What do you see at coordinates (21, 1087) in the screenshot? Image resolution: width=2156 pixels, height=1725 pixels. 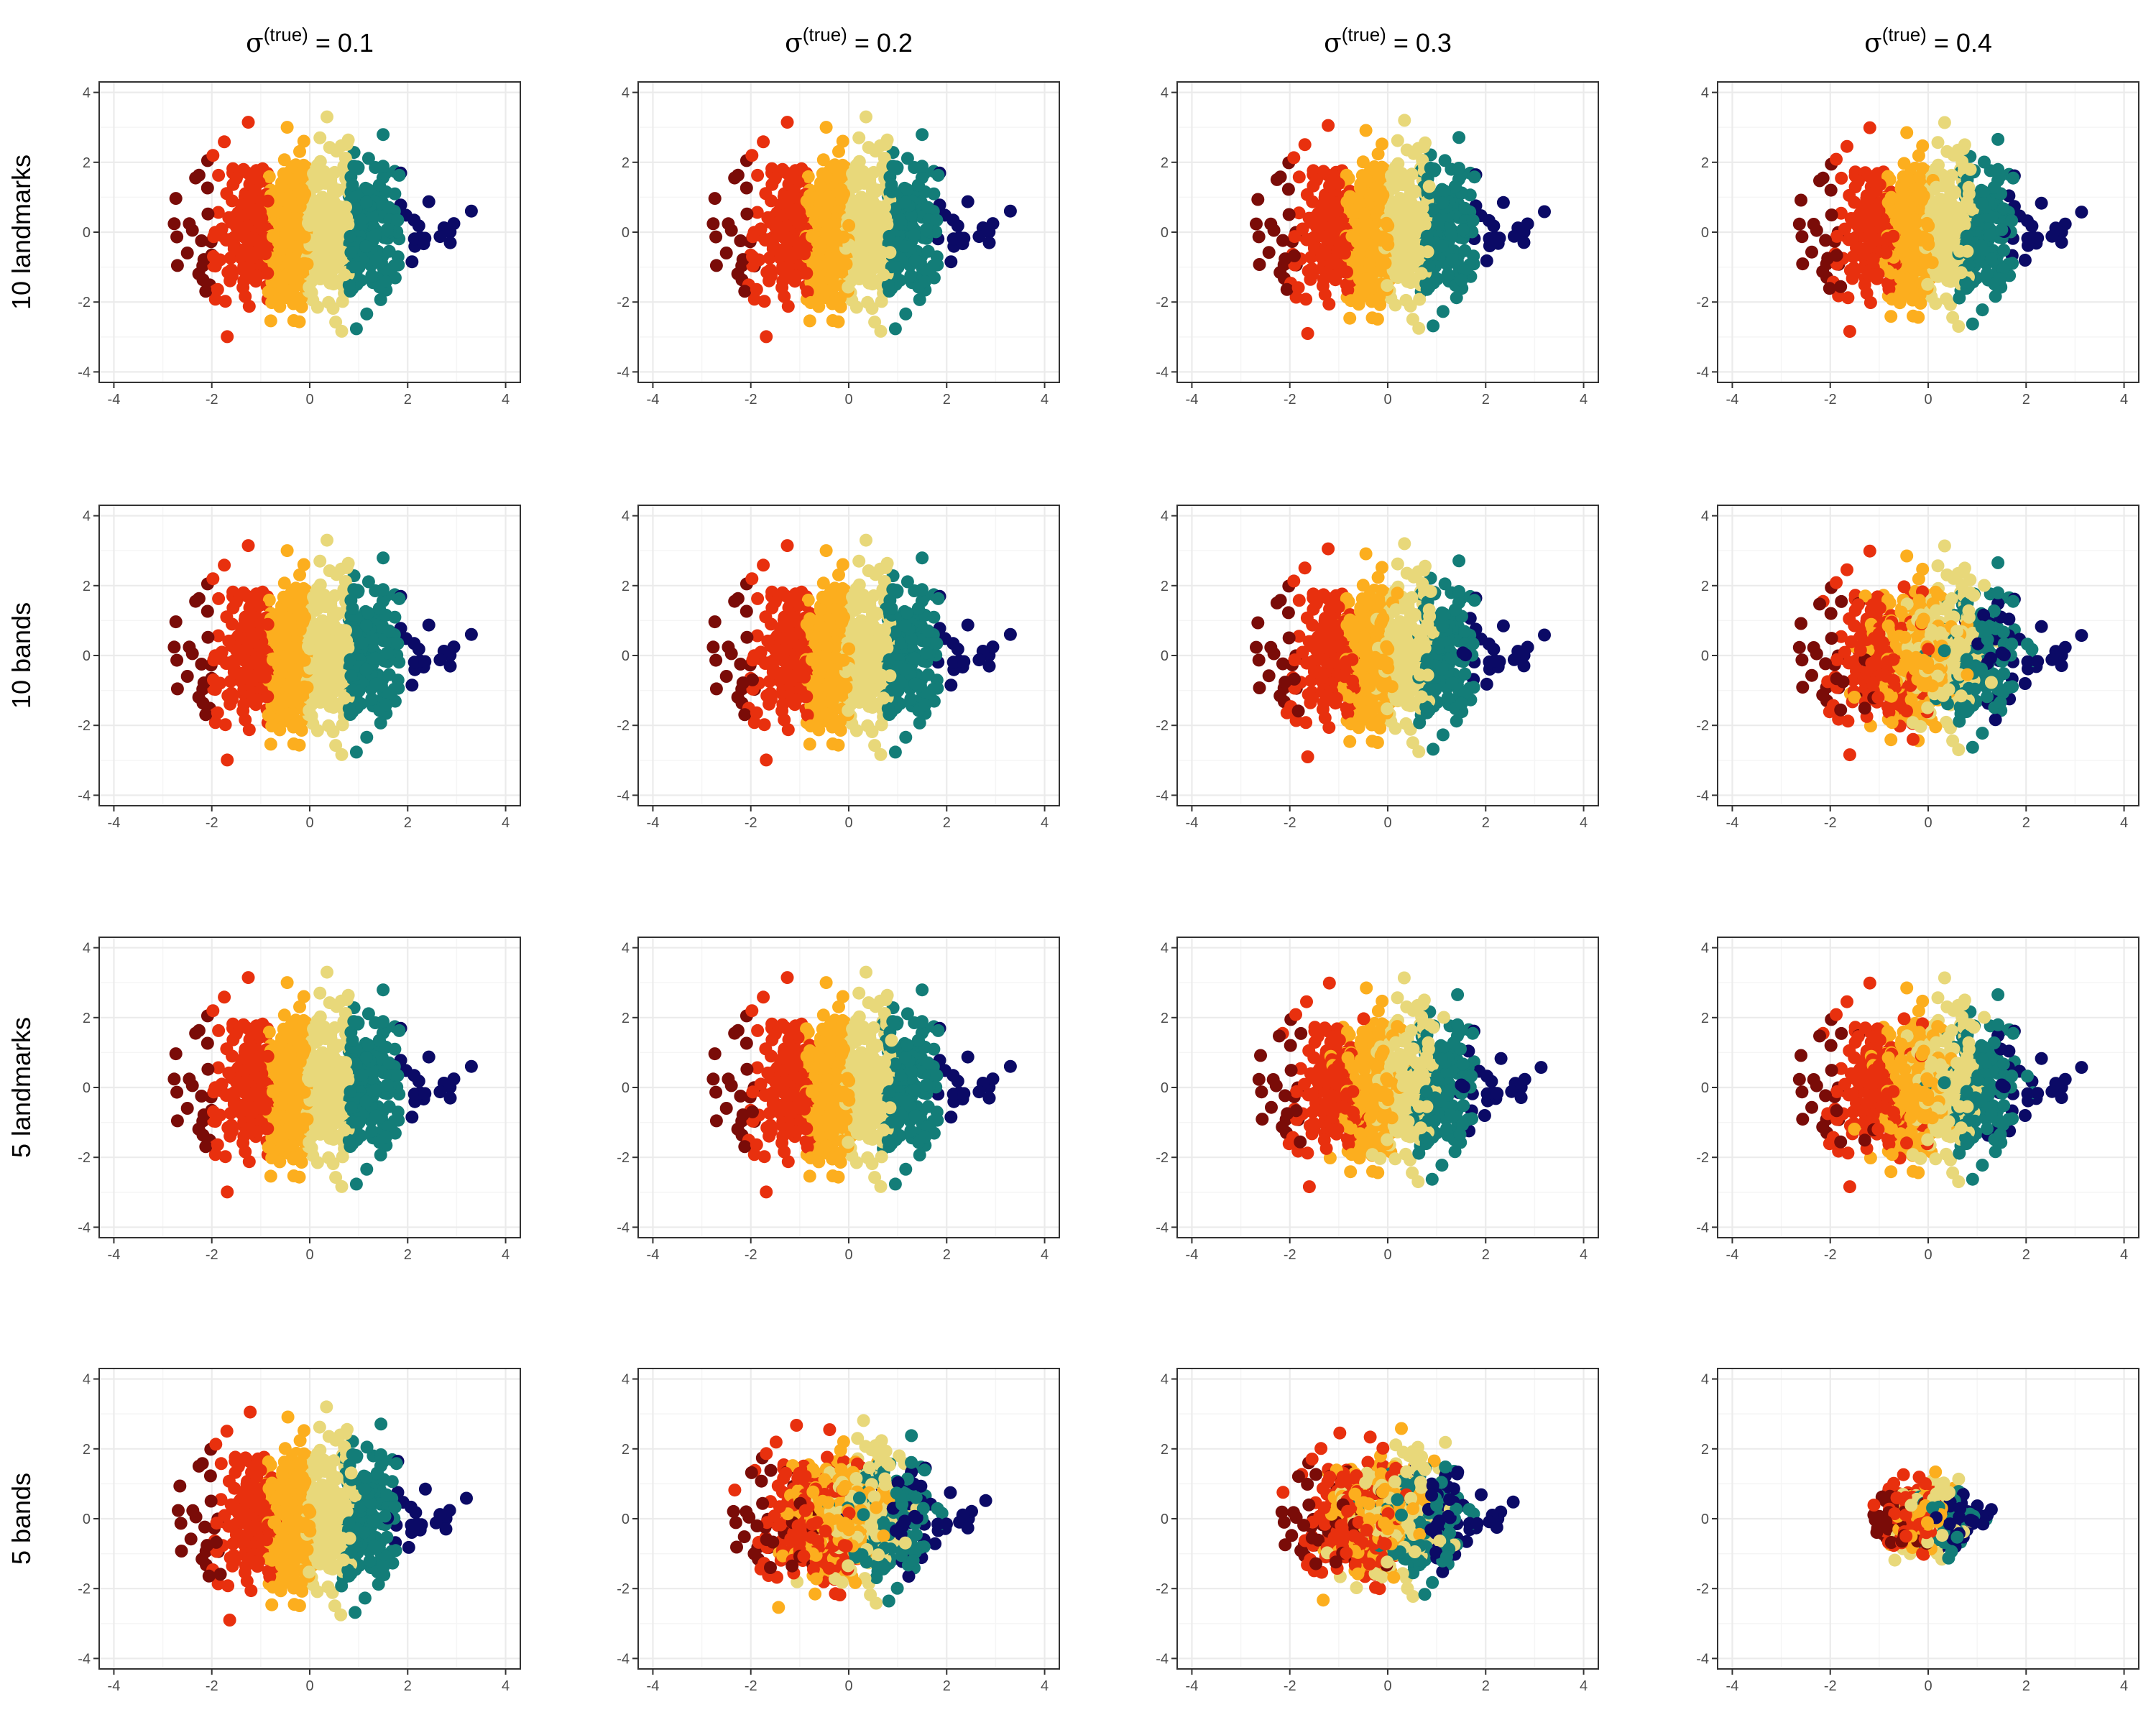 I see `row-title: 5 landmarks` at bounding box center [21, 1087].